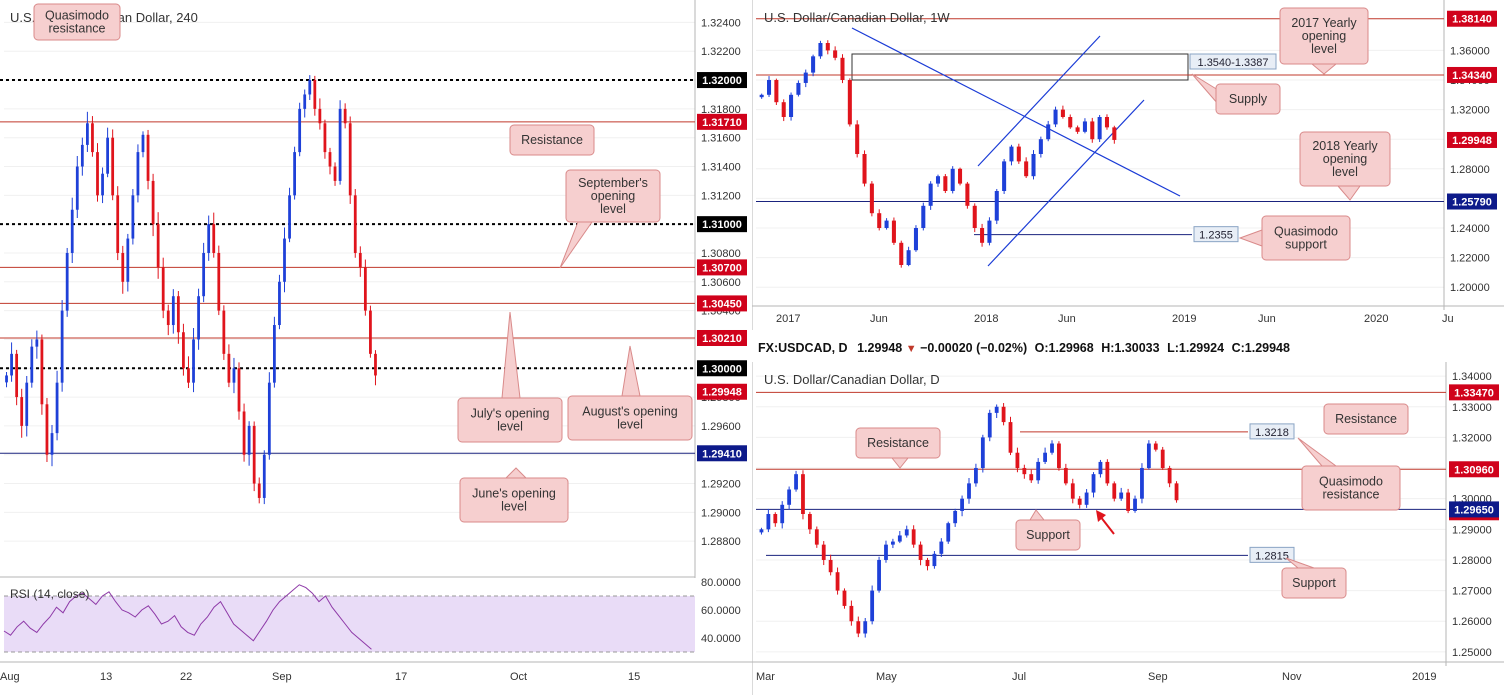 The height and width of the screenshot is (700, 1504). I want to click on h4-callout-september-text: level, so click(613, 209).